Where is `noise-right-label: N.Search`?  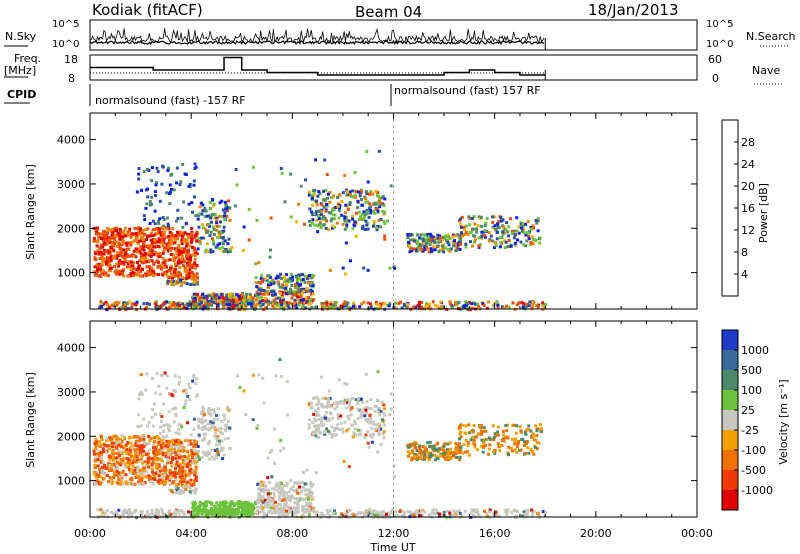 noise-right-label: N.Search is located at coordinates (771, 36).